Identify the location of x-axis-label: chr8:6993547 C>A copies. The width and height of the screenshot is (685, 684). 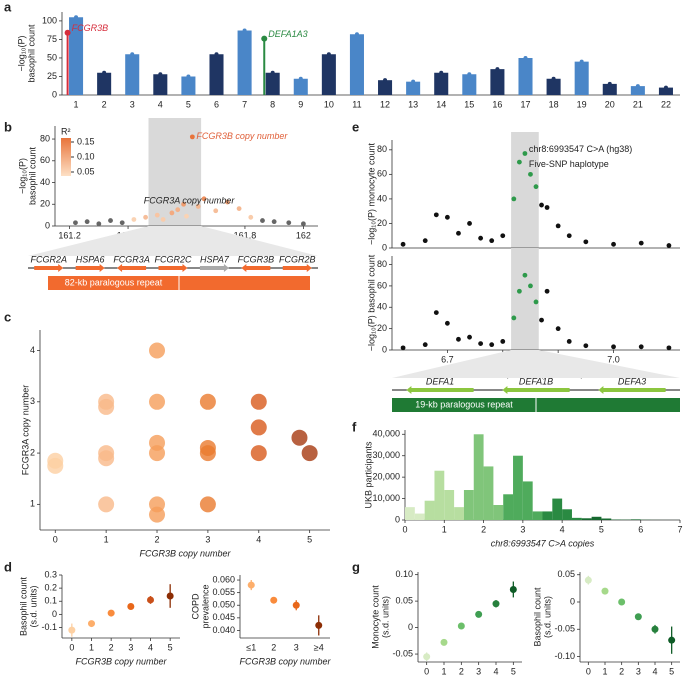
(543, 543).